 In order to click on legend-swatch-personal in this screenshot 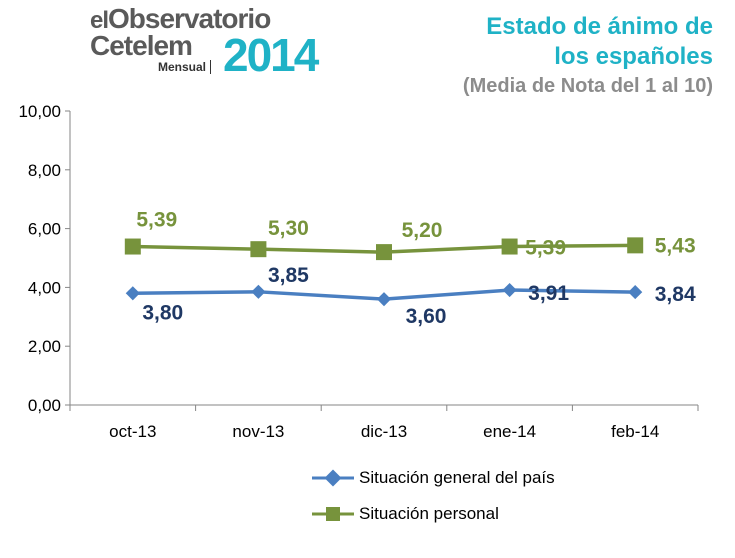, I will do `click(333, 514)`.